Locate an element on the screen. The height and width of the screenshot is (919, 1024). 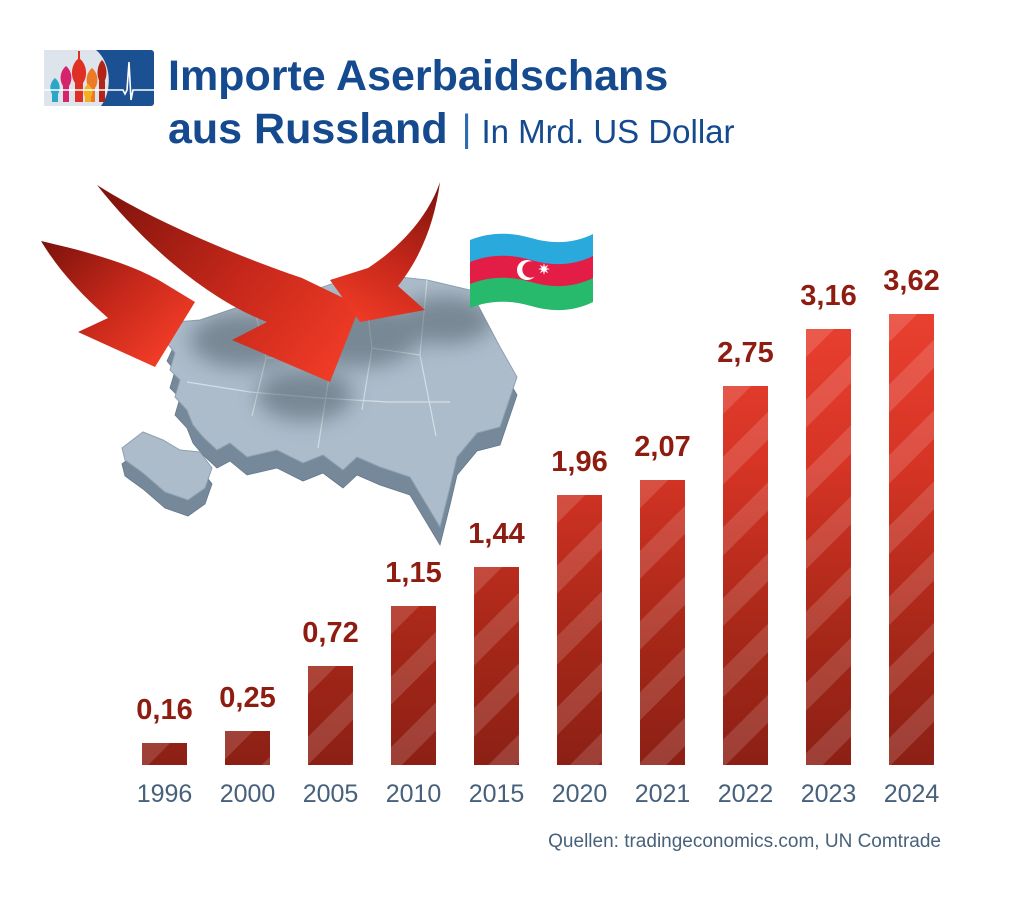
bar-group-2022: 2,75 2022 is located at coordinates (745, 536).